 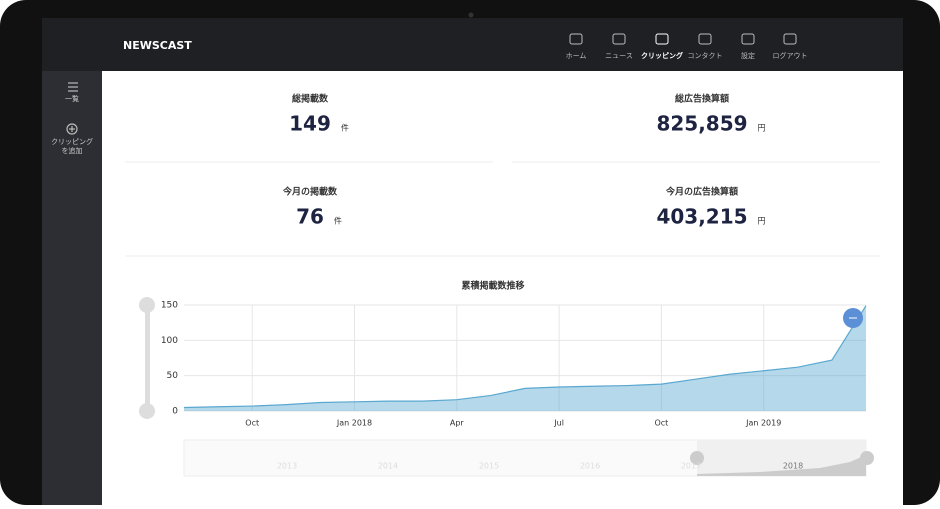 What do you see at coordinates (763, 423) in the screenshot?
I see `x-tick-label: Jan 2019` at bounding box center [763, 423].